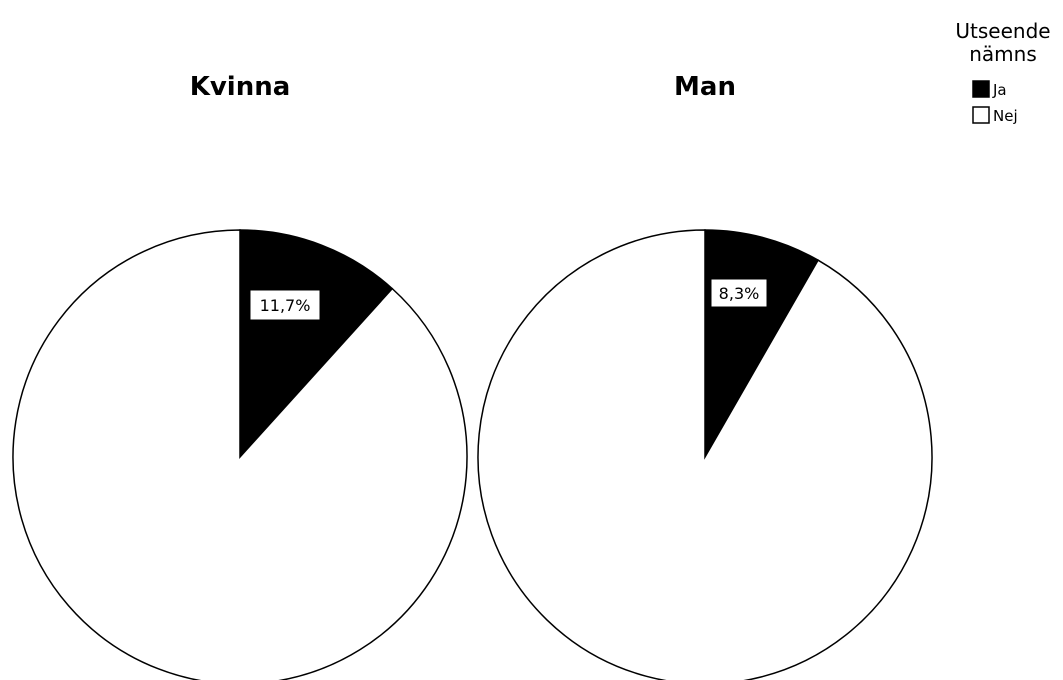 The width and height of the screenshot is (1063, 680). What do you see at coordinates (981, 89) in the screenshot?
I see `legend-swatch-ja` at bounding box center [981, 89].